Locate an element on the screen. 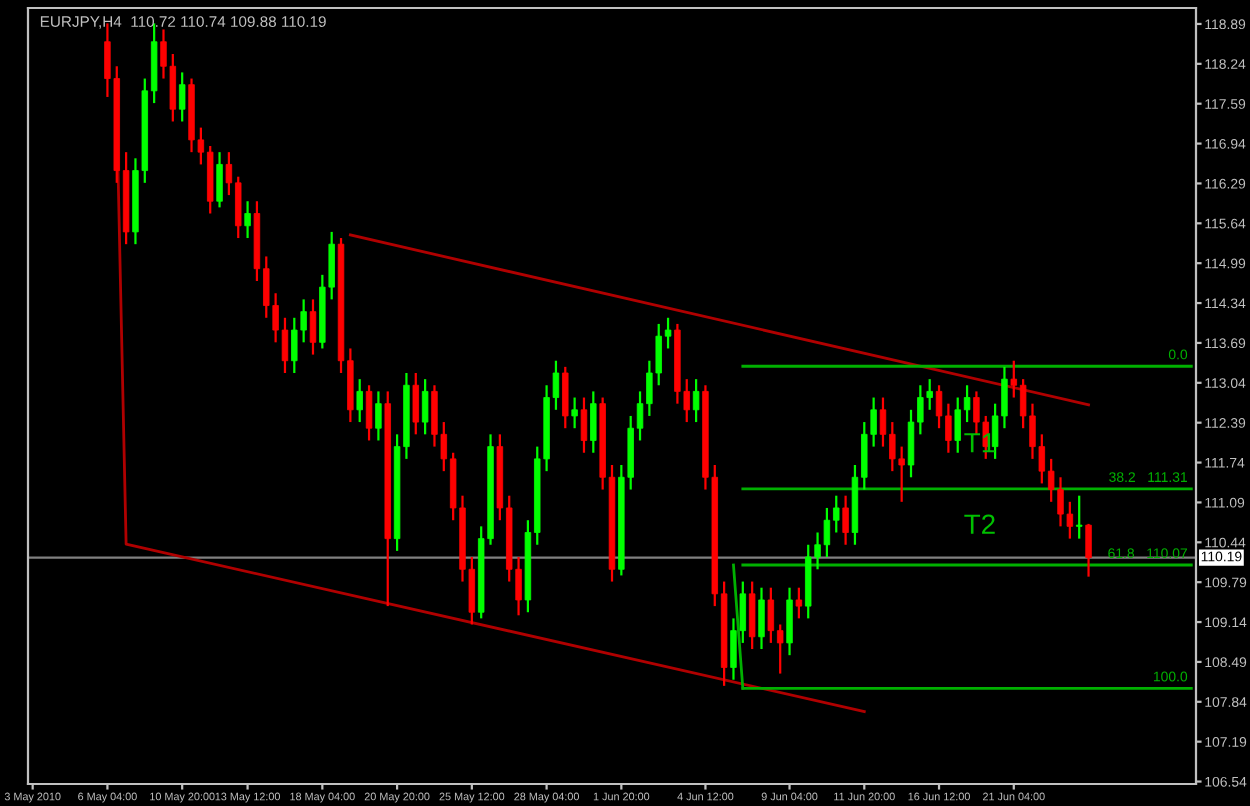 The height and width of the screenshot is (806, 1250). annotation: T2 is located at coordinates (979, 524).